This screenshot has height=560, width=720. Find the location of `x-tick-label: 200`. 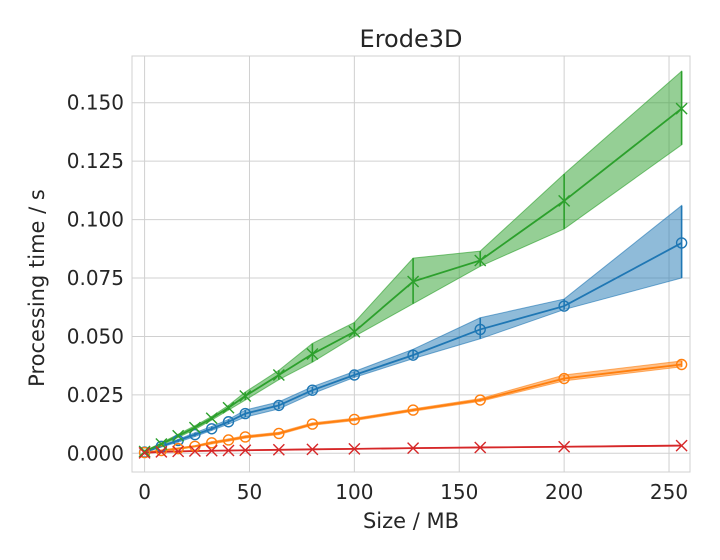

x-tick-label: 200 is located at coordinates (564, 492).